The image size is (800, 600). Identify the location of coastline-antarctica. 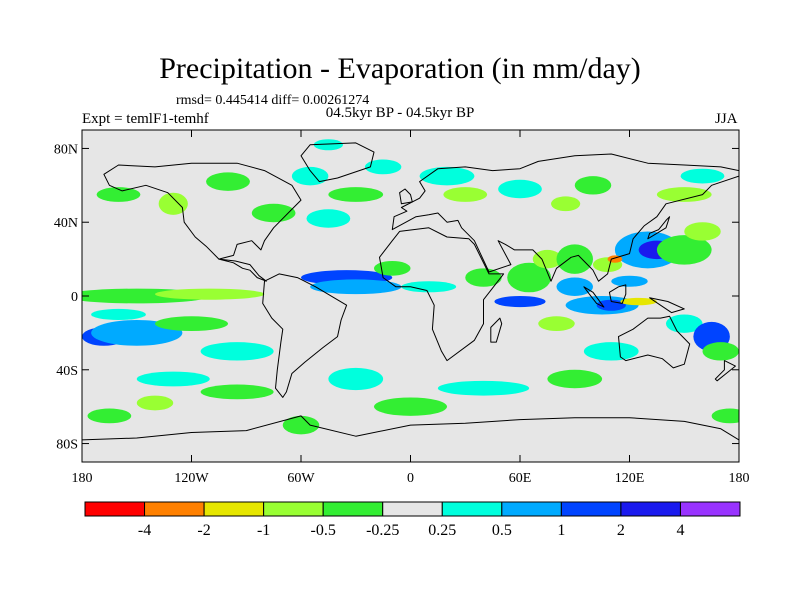
(410, 438).